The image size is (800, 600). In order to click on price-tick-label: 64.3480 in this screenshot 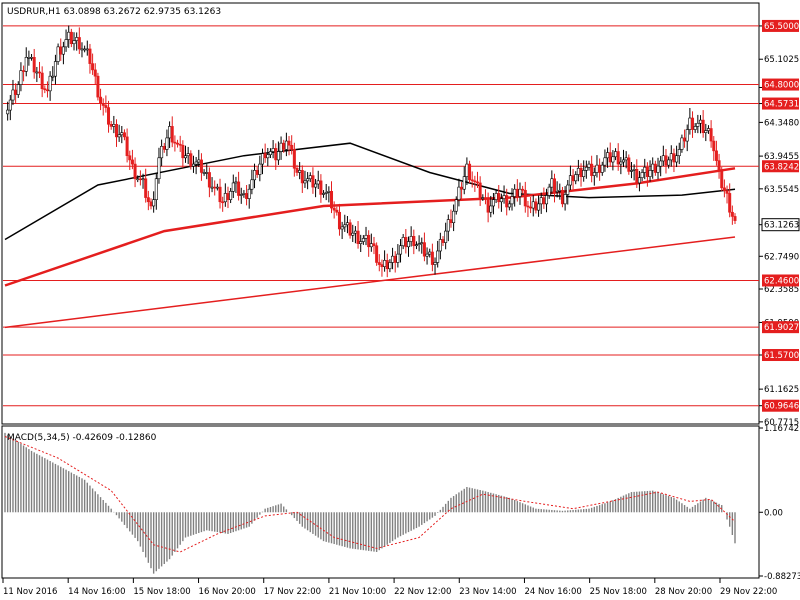, I will do `click(781, 123)`.